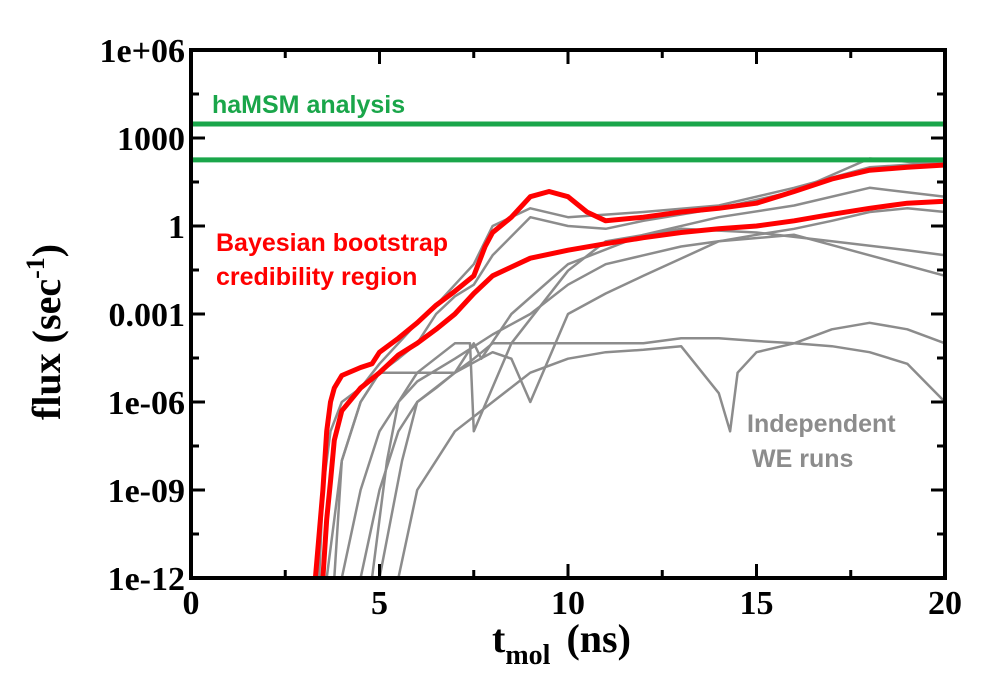 Image resolution: width=1000 pixels, height=700 pixels. Describe the element at coordinates (821, 424) in the screenshot. I see `annotation-we-line1: Independent` at that location.